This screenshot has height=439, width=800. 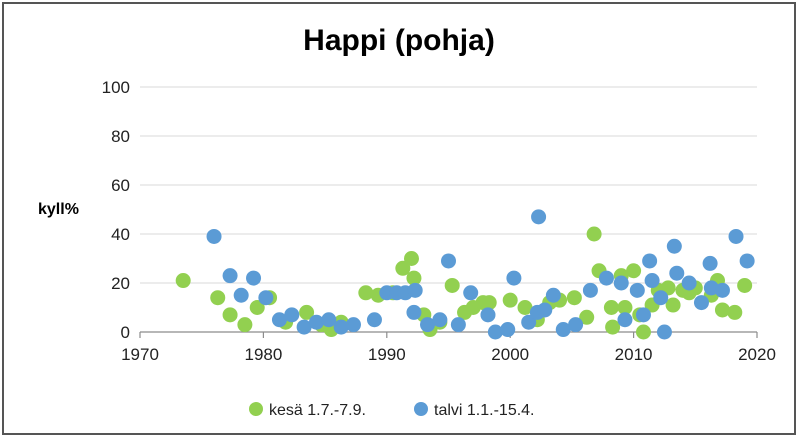 I want to click on y-tick-label: 40, so click(x=120, y=234).